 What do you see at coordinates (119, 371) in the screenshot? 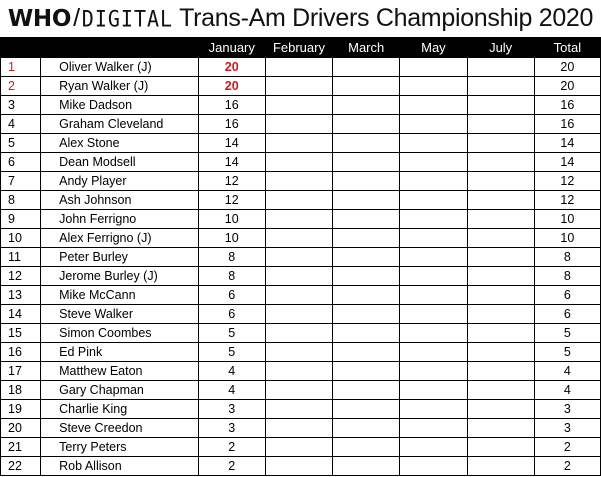
I see `cell-driver: Matthew Eaton` at bounding box center [119, 371].